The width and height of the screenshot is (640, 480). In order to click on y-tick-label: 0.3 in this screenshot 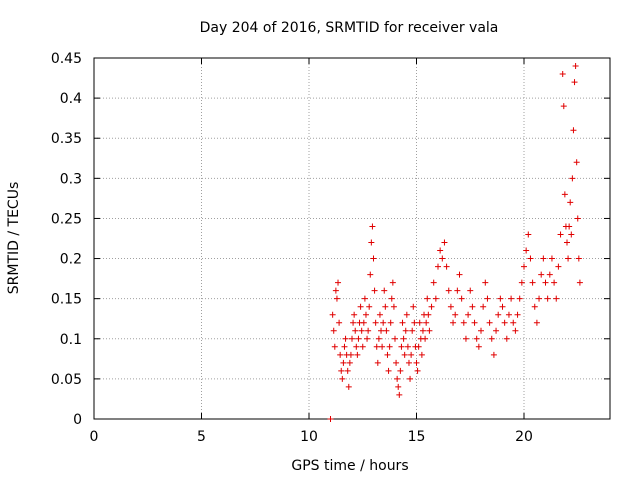, I will do `click(71, 179)`.